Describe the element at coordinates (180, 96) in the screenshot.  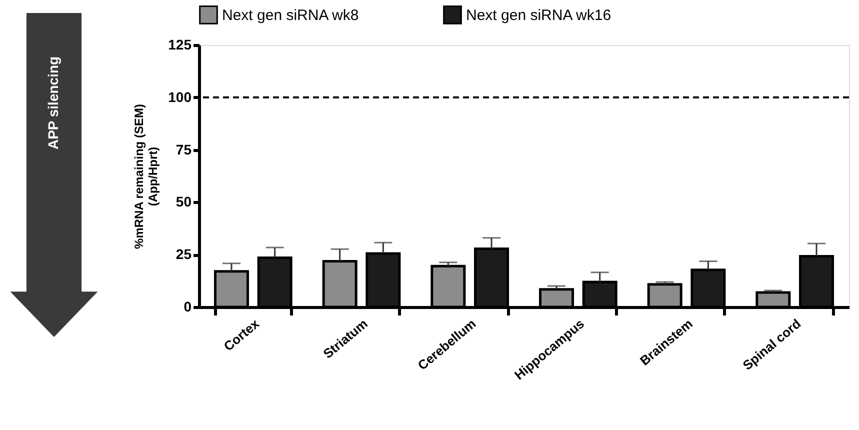
I see `y-tick-label: 100` at that location.